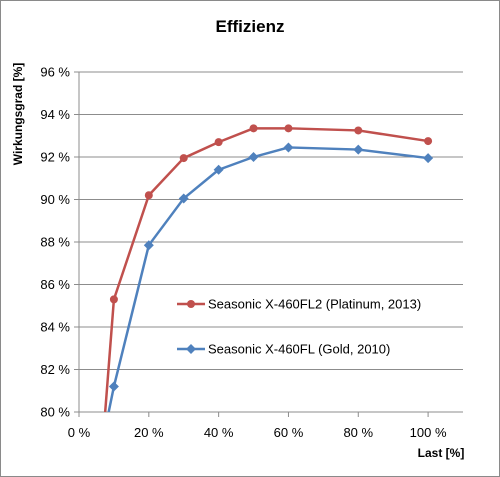 This screenshot has height=477, width=500. I want to click on y-tick-label: 80 %, so click(55, 412).